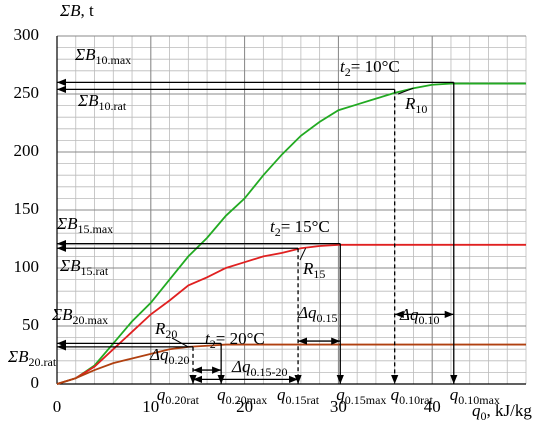  I want to click on y-axis-label: ΣB, t, so click(76, 10).